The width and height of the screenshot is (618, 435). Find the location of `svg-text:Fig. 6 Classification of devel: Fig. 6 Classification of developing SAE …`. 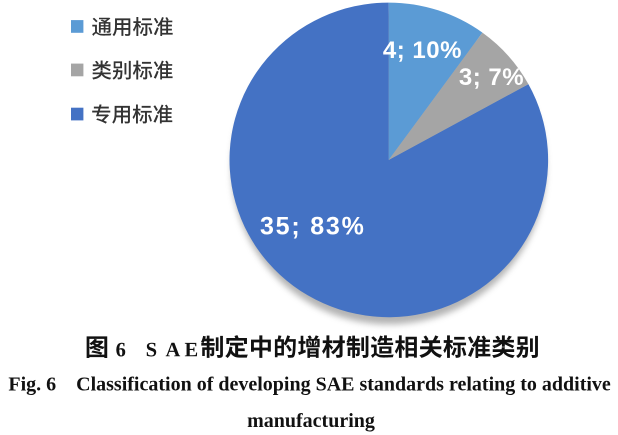

svg-text:Fig. 6 Classification of devel: Fig. 6 Classification of developing SAE … is located at coordinates (309, 384).